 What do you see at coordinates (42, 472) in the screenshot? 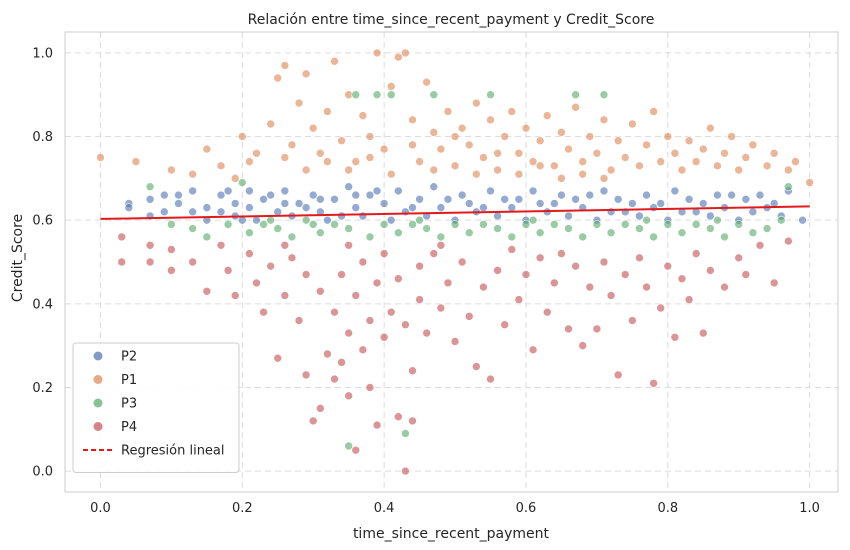
I see `y-tick-label: 0.0` at bounding box center [42, 472].